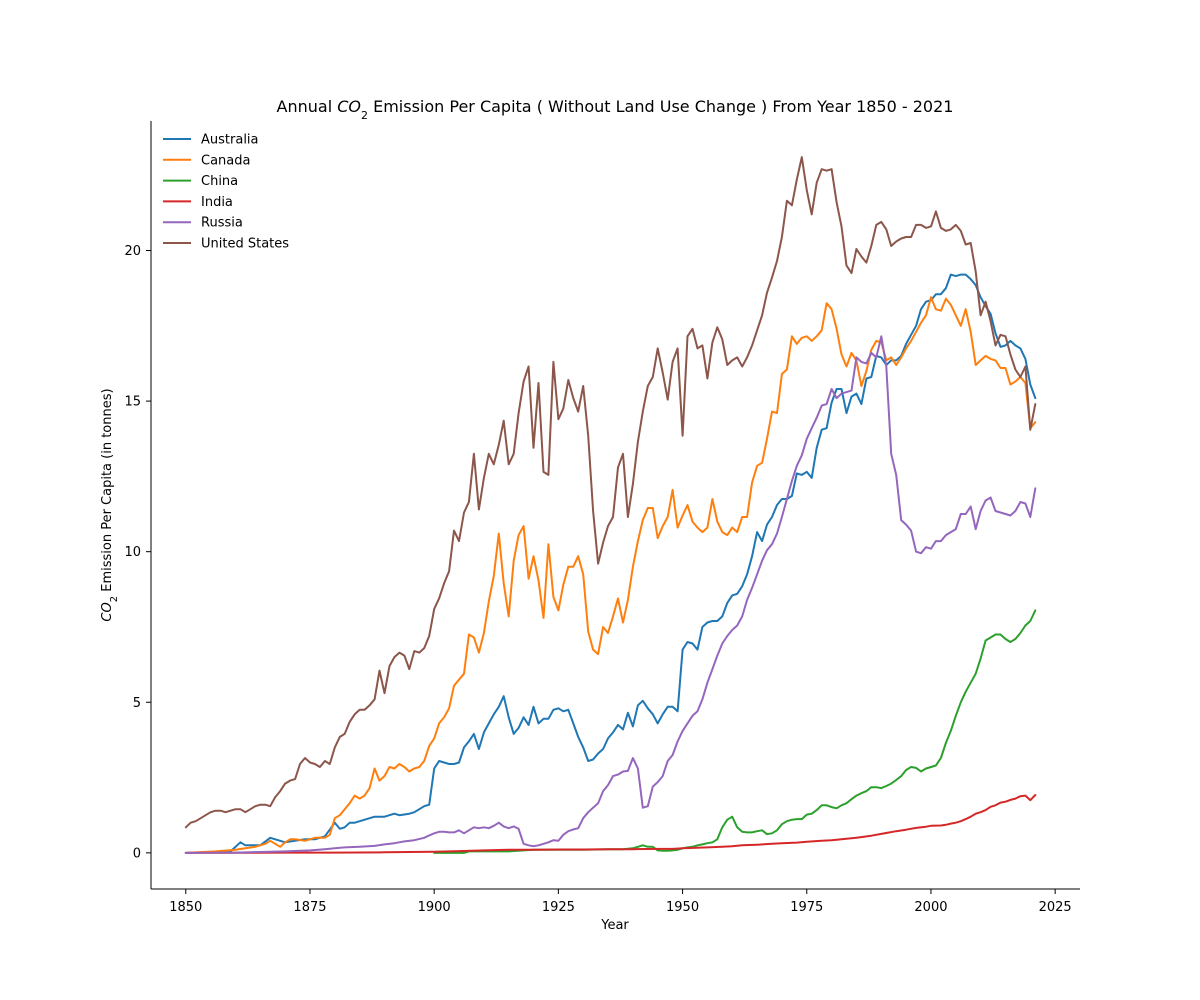 The width and height of the screenshot is (1200, 1000). I want to click on legend-label-china: China, so click(219, 181).